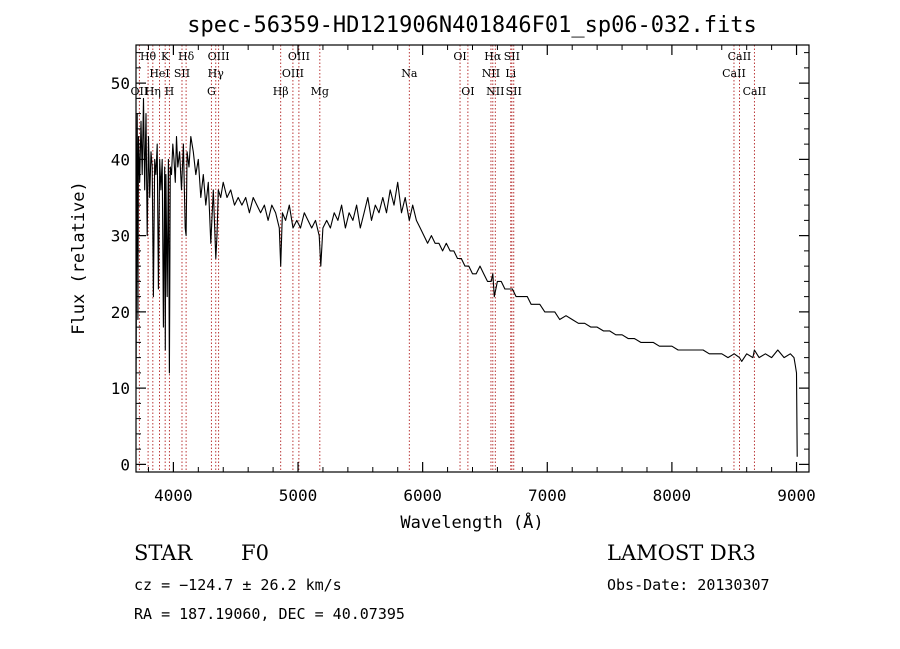  Describe the element at coordinates (173, 495) in the screenshot. I see `x-tick-label: 4000` at that location.